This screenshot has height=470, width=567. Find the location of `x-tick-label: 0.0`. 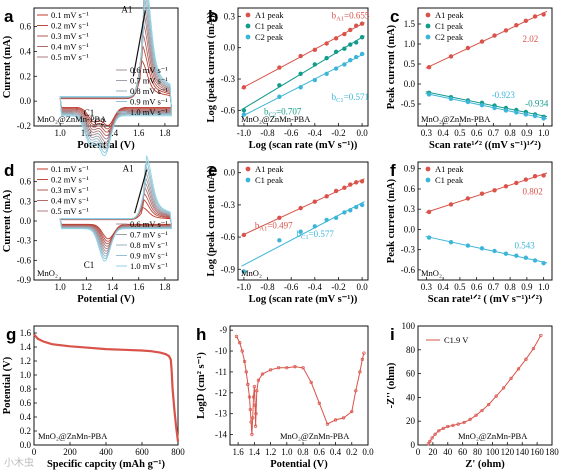

x-tick-label: 0.0 is located at coordinates (362, 133).